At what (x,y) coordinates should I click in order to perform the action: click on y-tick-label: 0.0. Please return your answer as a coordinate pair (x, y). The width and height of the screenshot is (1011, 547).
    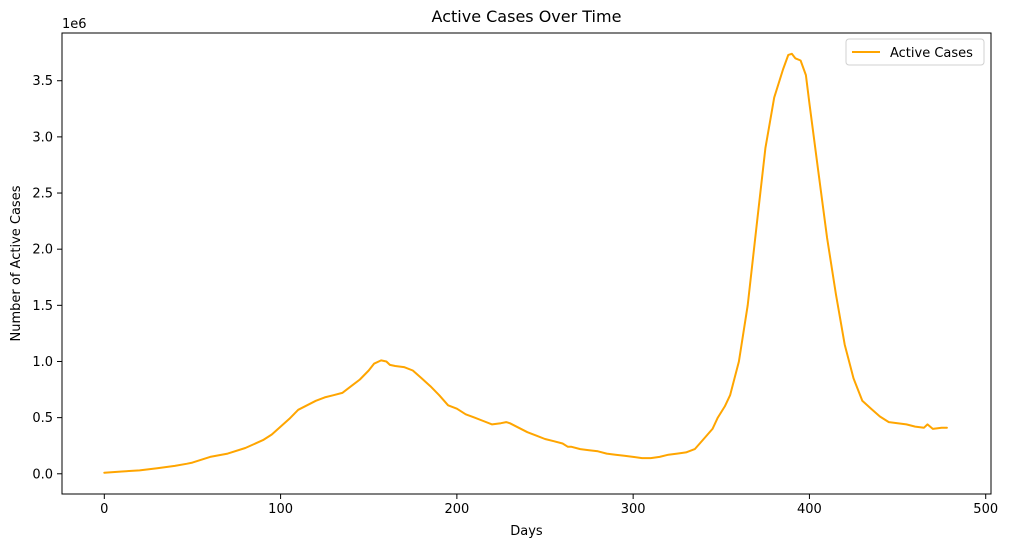
    Looking at the image, I should click on (42, 474).